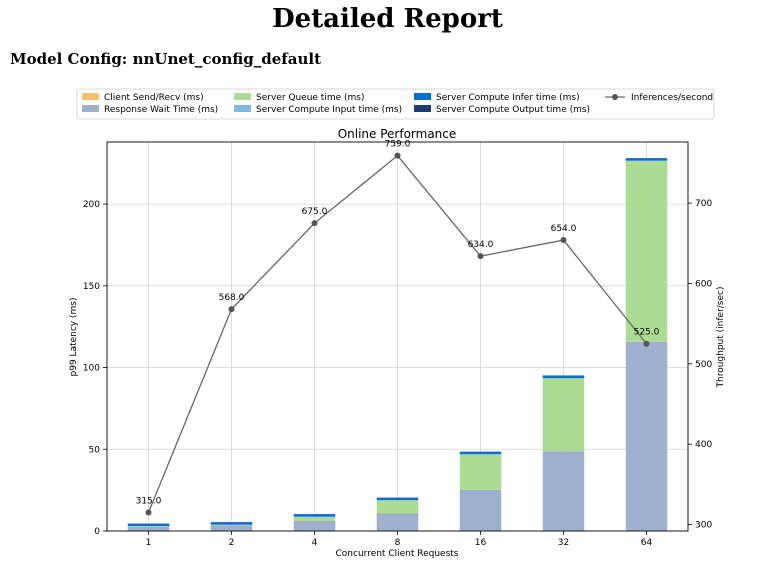 The image size is (775, 562). I want to click on throughput-data-label: 759.0, so click(398, 145).